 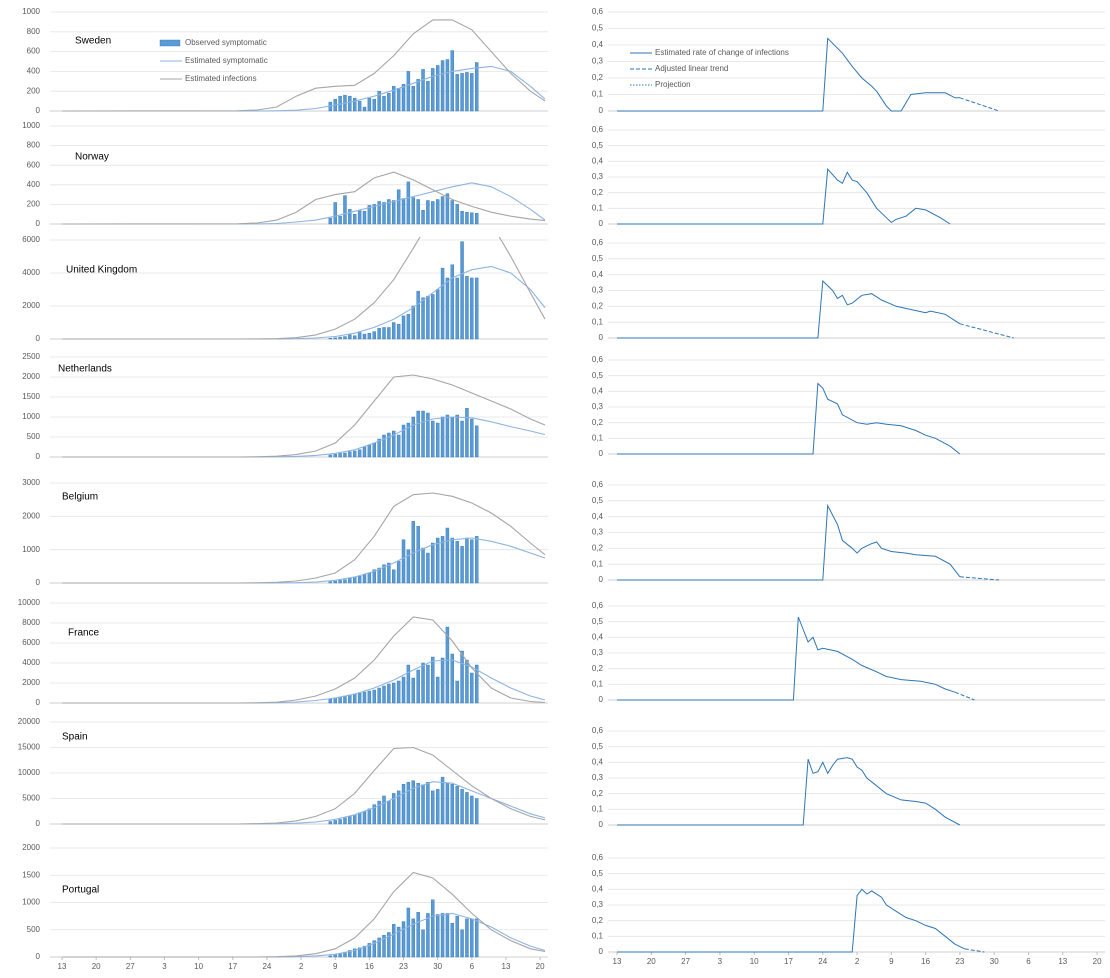 I want to click on legend-label: Estimated rate of change of infections, so click(x=722, y=52).